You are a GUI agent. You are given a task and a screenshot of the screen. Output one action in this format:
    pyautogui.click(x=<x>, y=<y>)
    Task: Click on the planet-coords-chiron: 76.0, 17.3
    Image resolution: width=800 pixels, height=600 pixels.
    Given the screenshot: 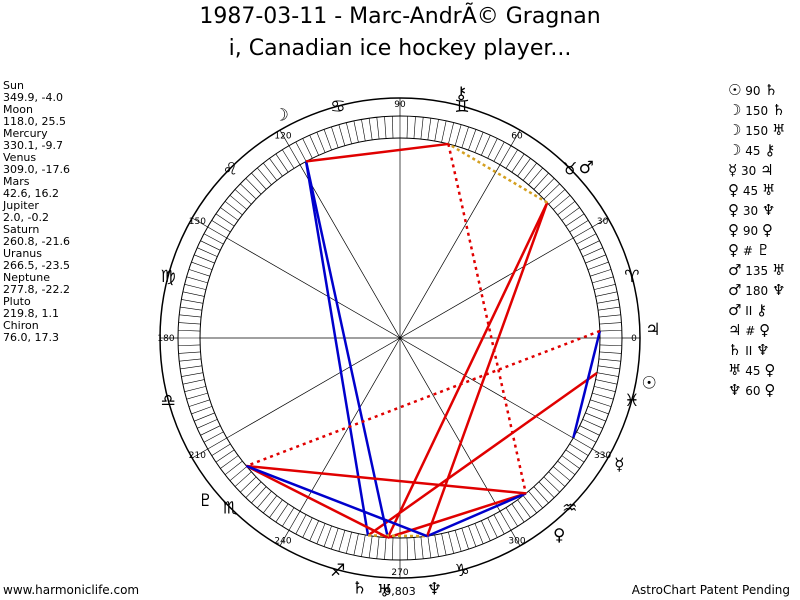 What is the action you would take?
    pyautogui.click(x=31, y=337)
    